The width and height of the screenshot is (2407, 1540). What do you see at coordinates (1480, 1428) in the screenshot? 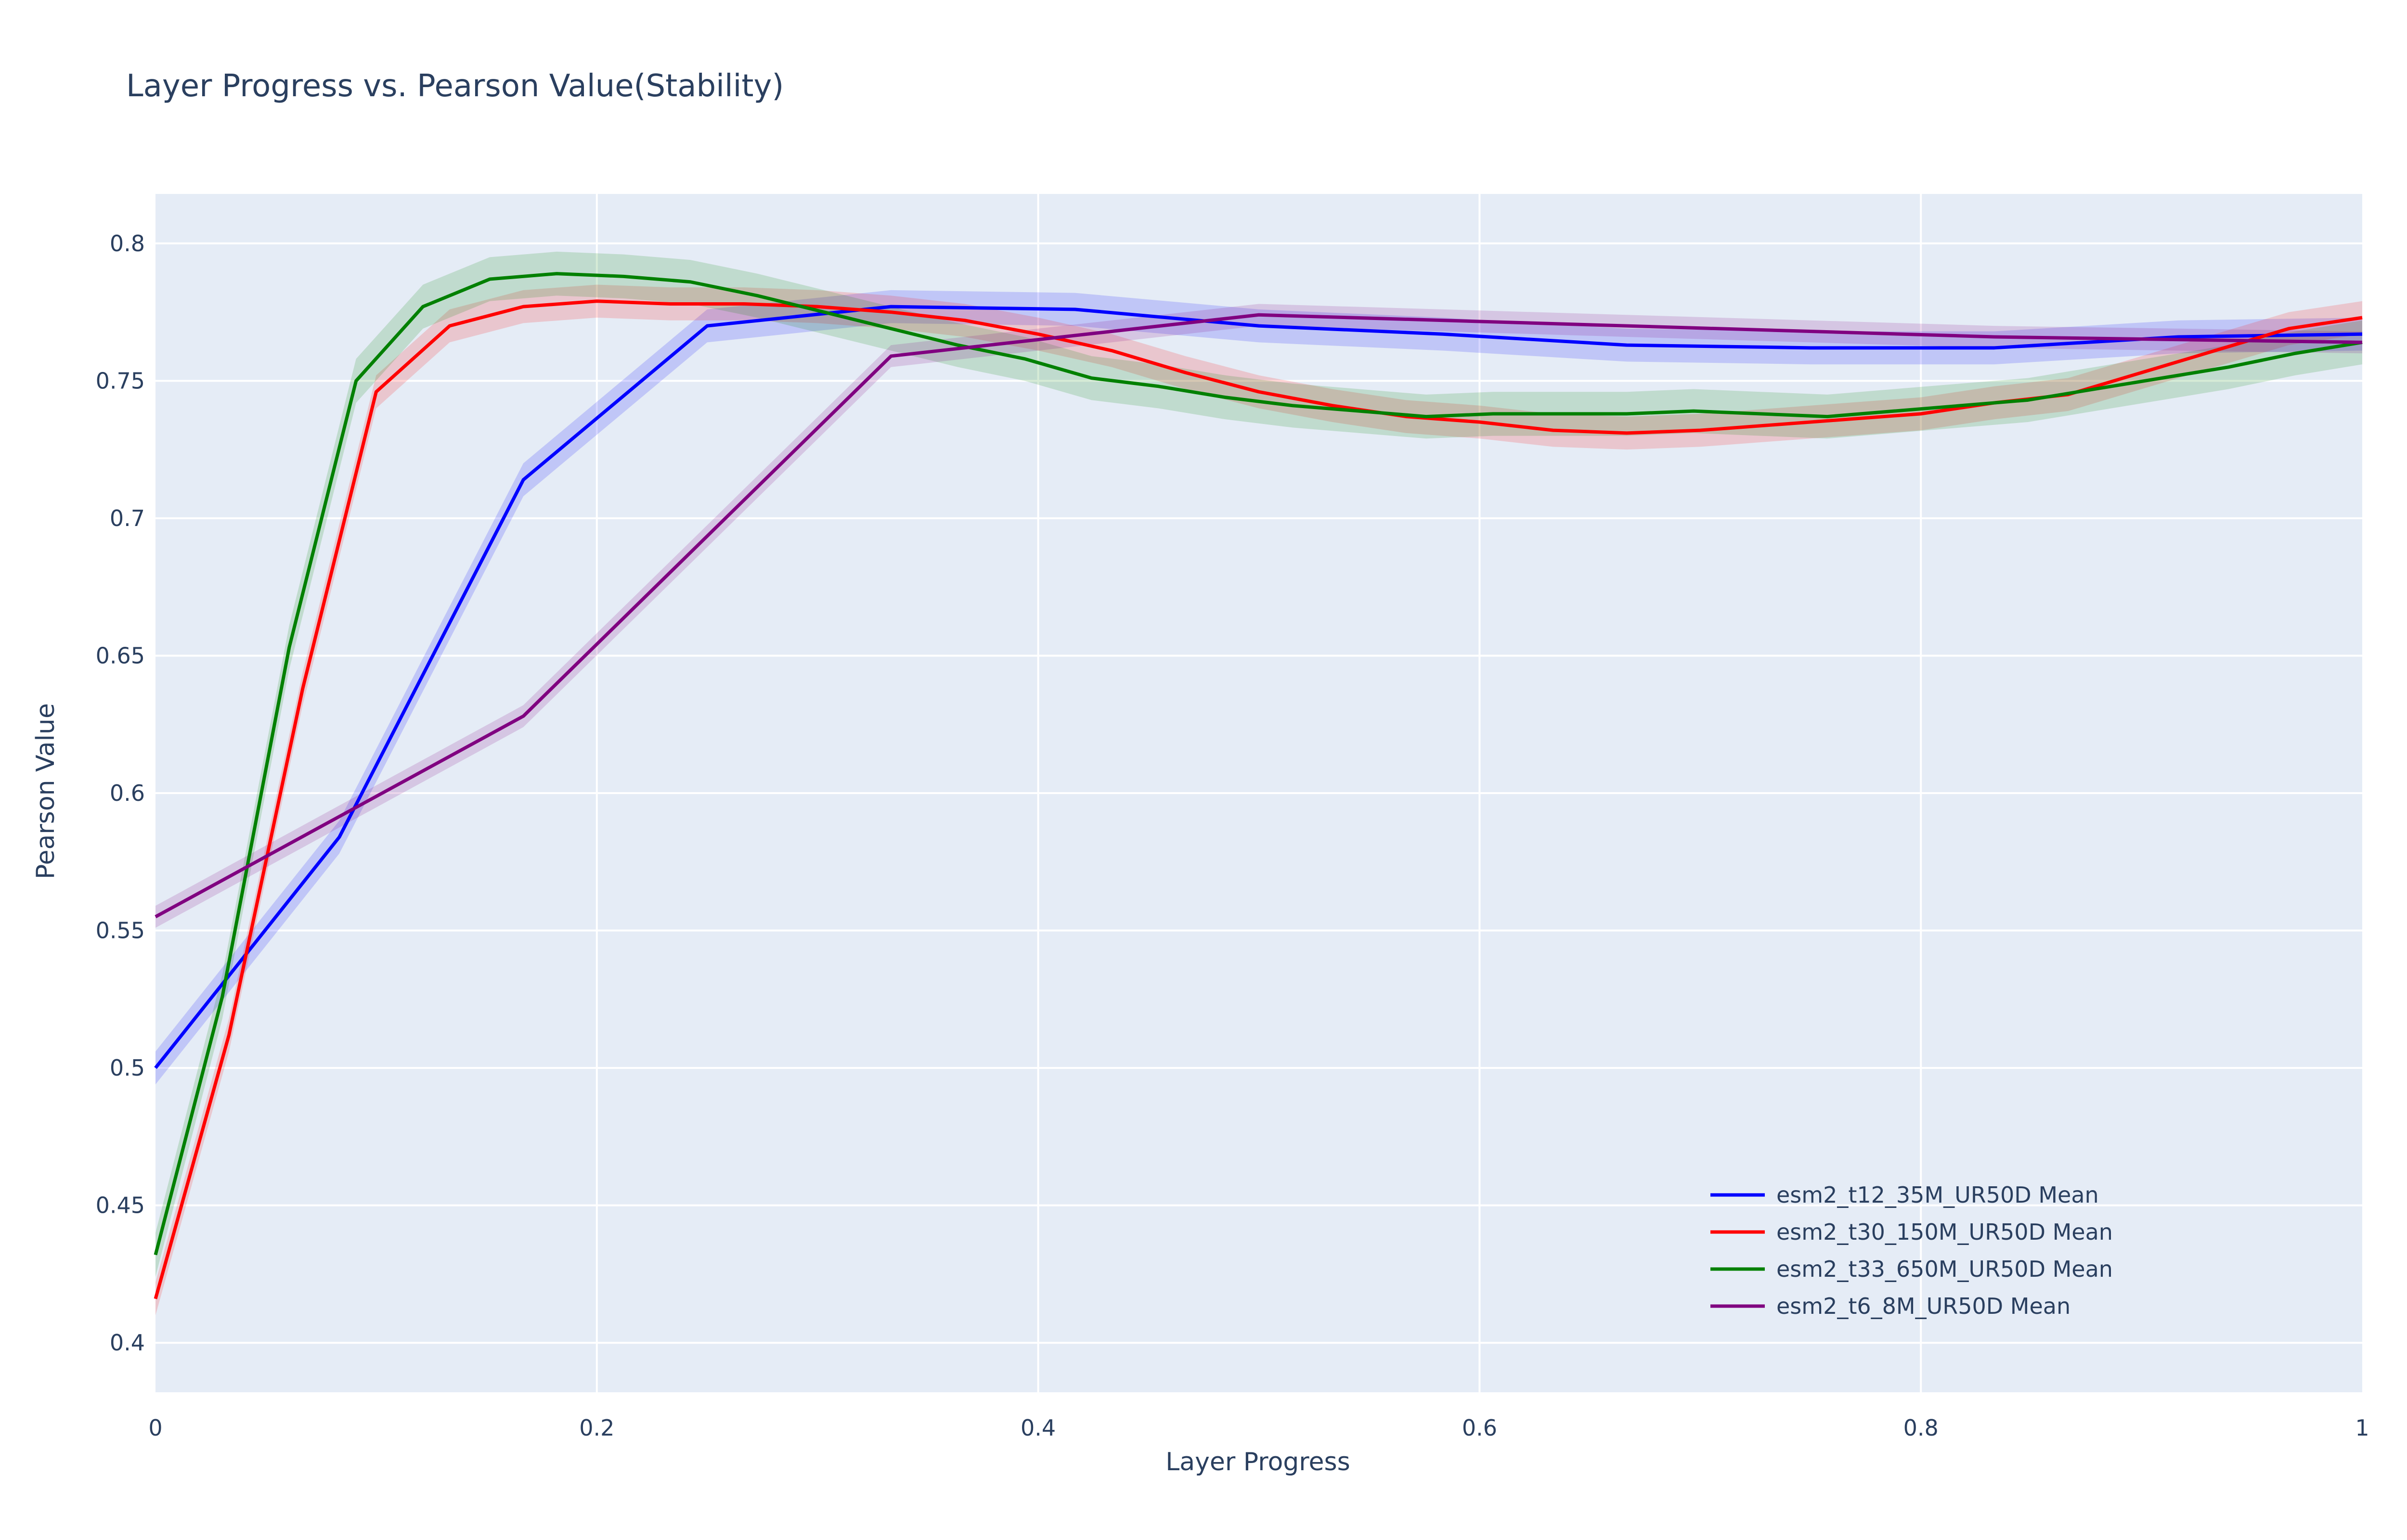
I see `x-tick-label: 0.6` at bounding box center [1480, 1428].